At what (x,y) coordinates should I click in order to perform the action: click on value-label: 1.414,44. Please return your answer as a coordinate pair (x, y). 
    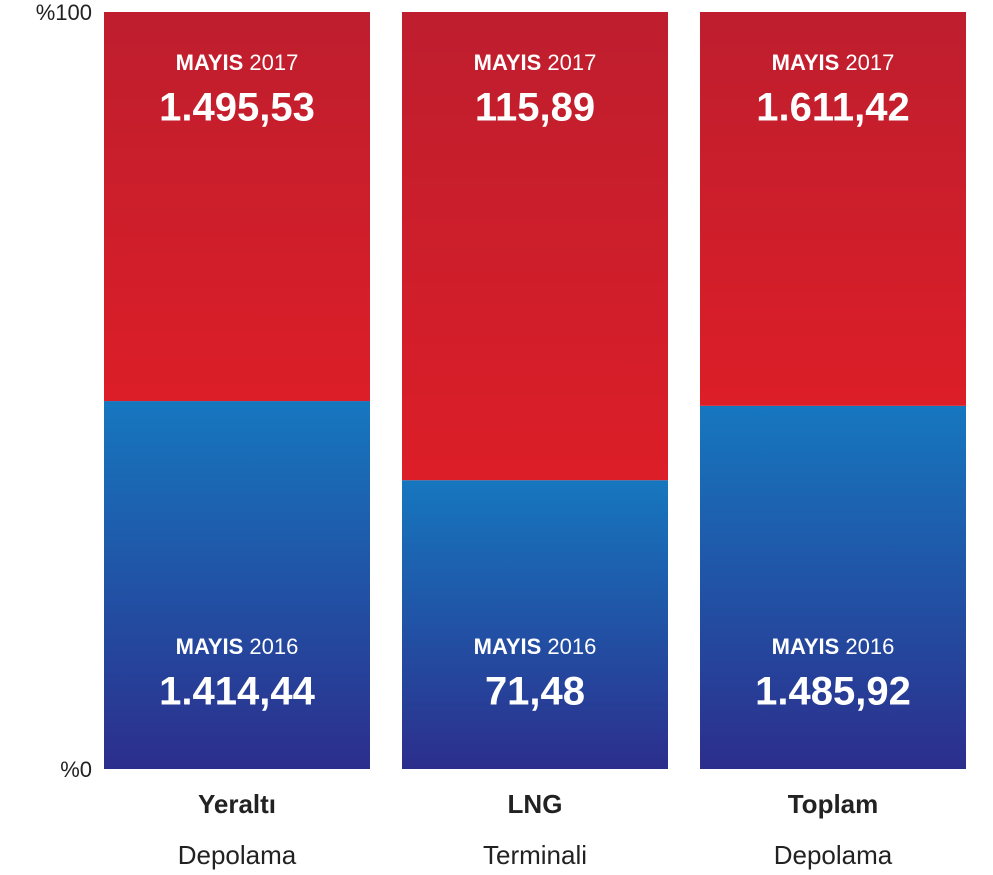
    Looking at the image, I should click on (237, 692).